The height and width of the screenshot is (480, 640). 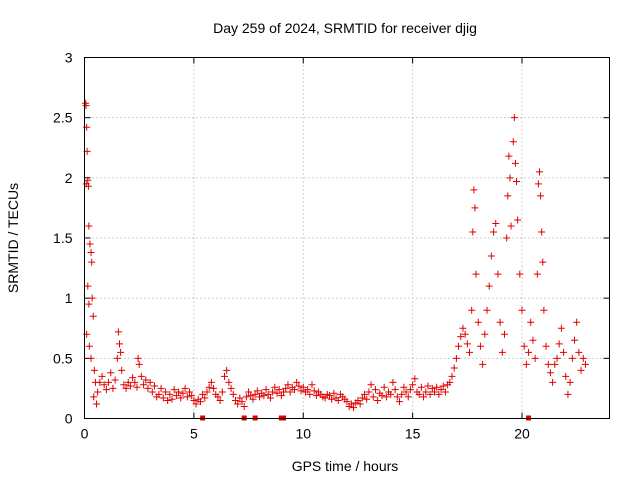 What do you see at coordinates (69, 298) in the screenshot?
I see `tick-label-y: 1` at bounding box center [69, 298].